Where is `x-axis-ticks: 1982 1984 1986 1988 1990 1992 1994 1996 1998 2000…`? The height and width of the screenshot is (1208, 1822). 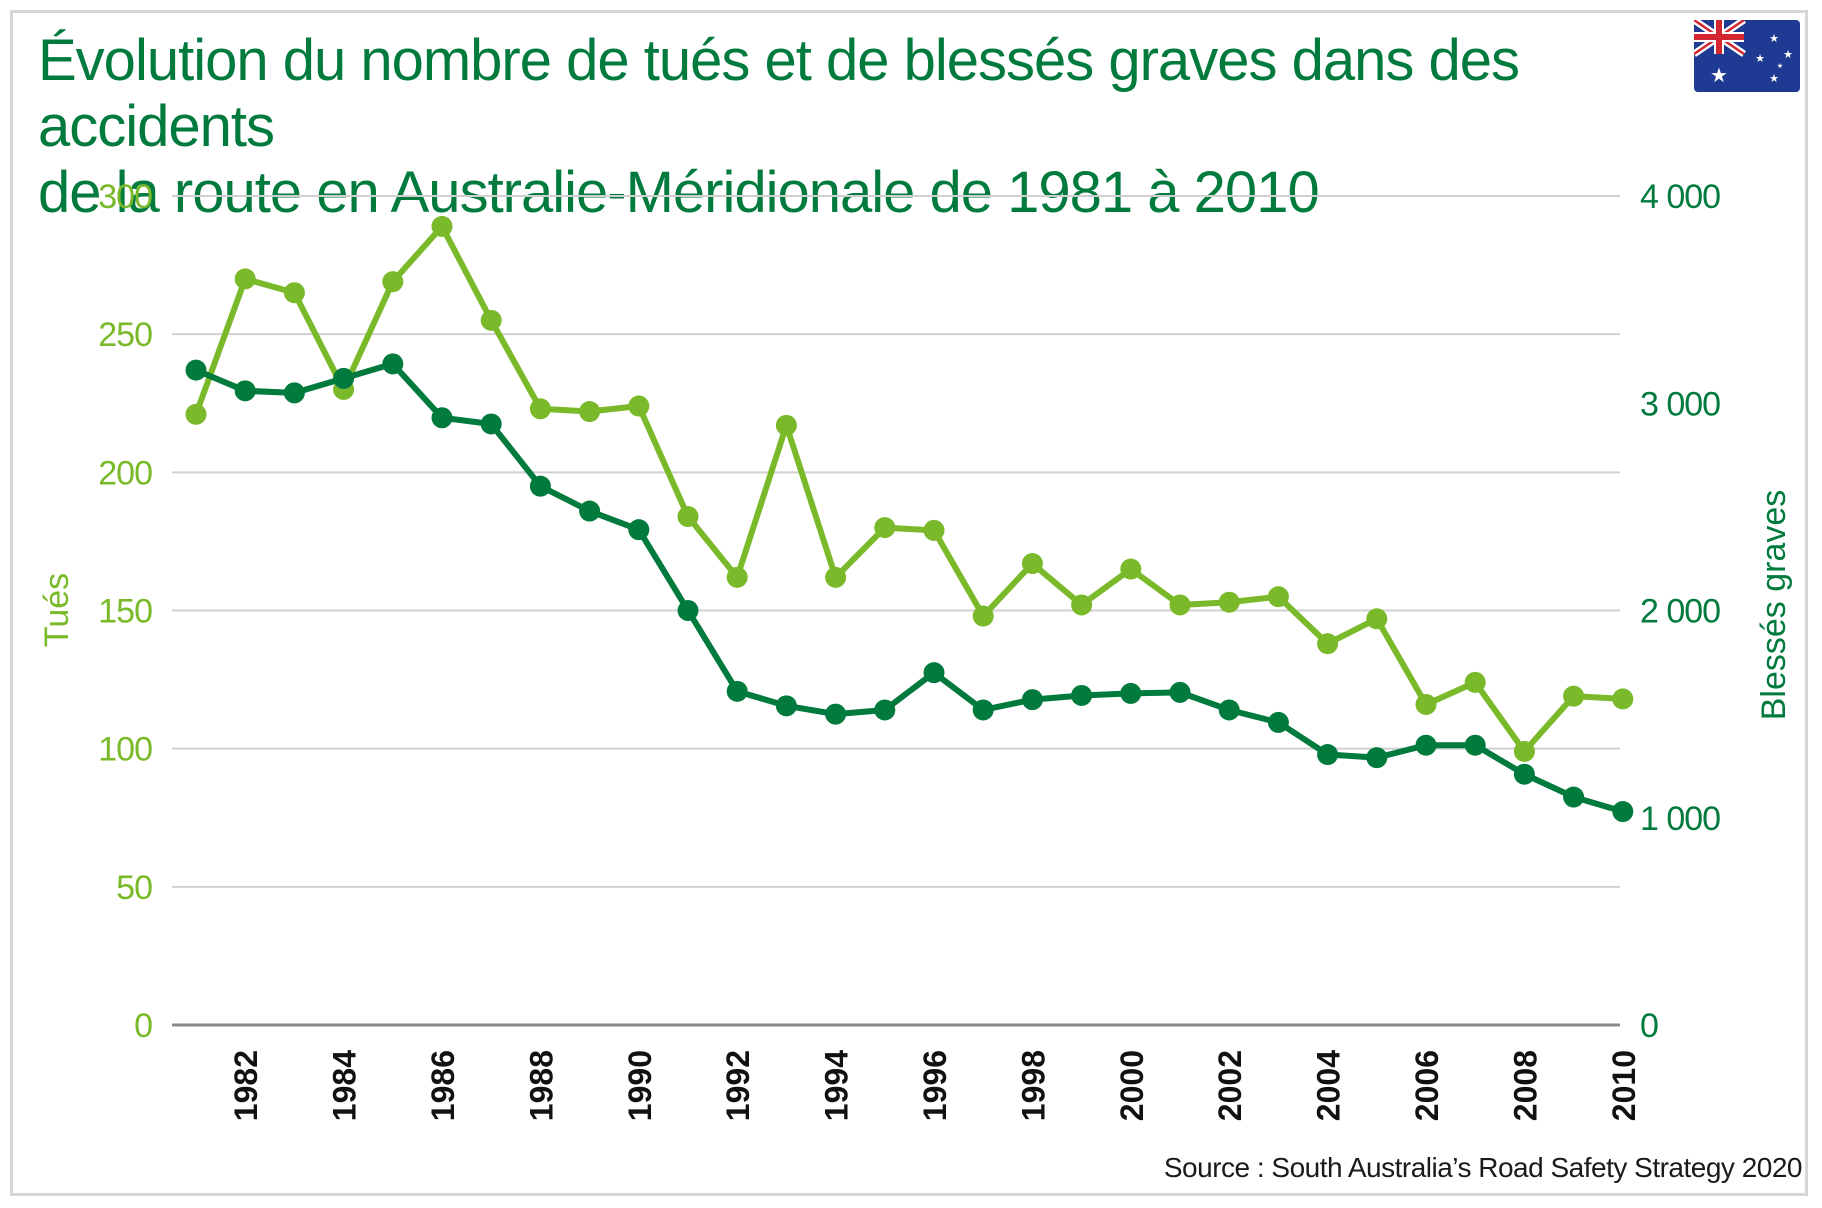 x-axis-ticks: 1982 1984 1986 1988 1990 1992 1994 1996 1998 2000… is located at coordinates (935, 1085).